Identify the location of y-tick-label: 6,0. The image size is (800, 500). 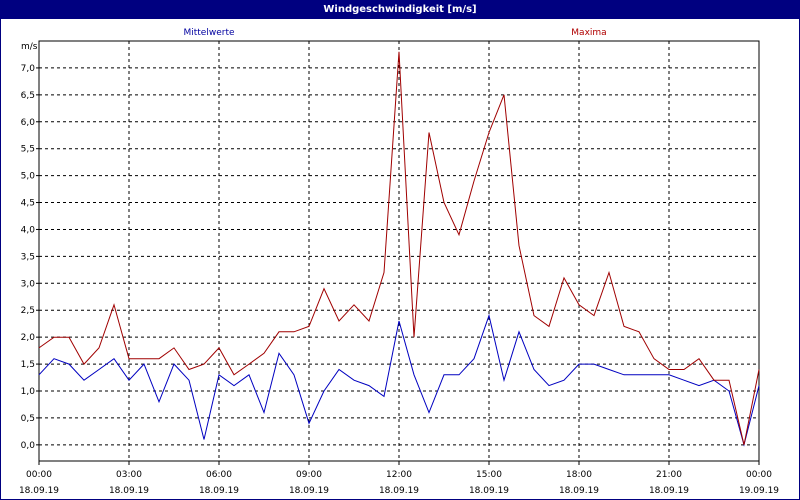
(28, 123).